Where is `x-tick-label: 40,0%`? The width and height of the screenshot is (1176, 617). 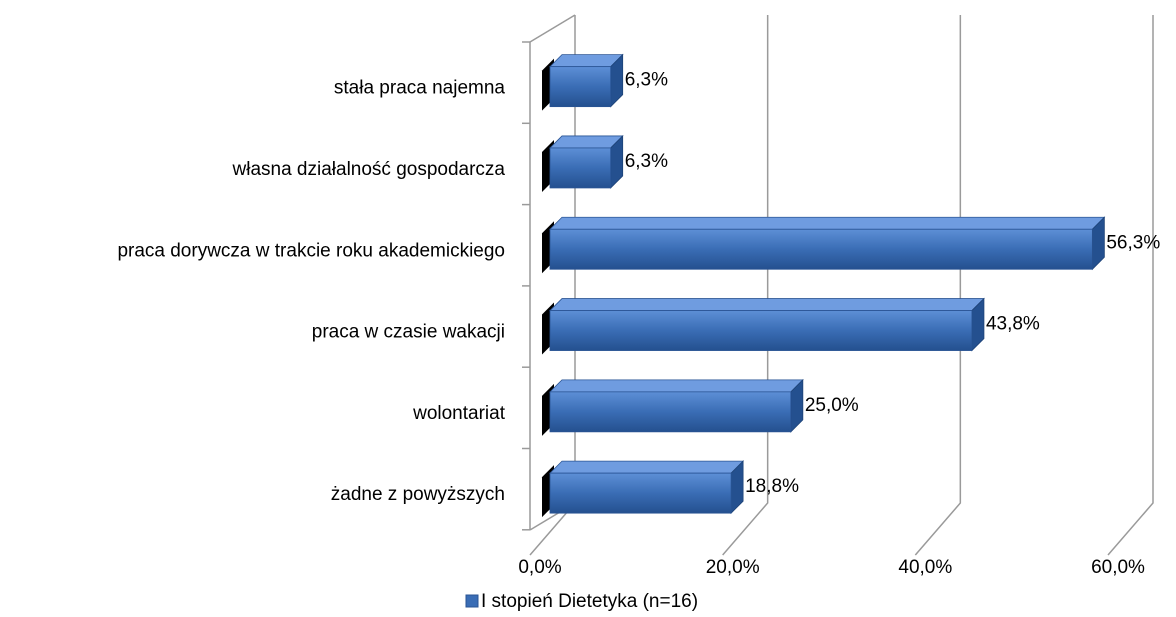
x-tick-label: 40,0% is located at coordinates (925, 567).